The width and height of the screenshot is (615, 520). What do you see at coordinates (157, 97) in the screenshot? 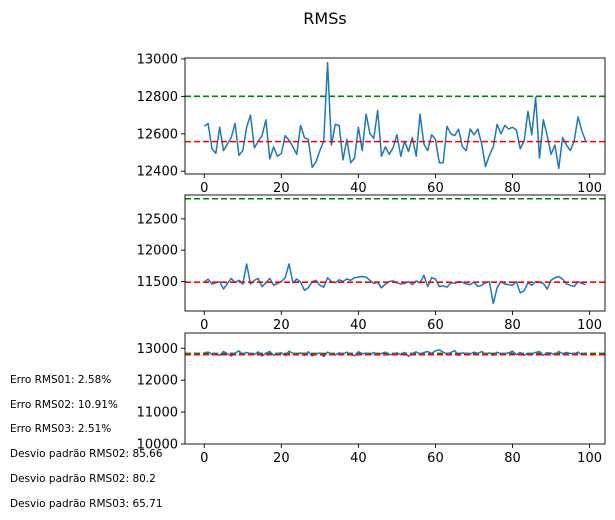
I see `rms01-ytick-label: 12800` at bounding box center [157, 97].